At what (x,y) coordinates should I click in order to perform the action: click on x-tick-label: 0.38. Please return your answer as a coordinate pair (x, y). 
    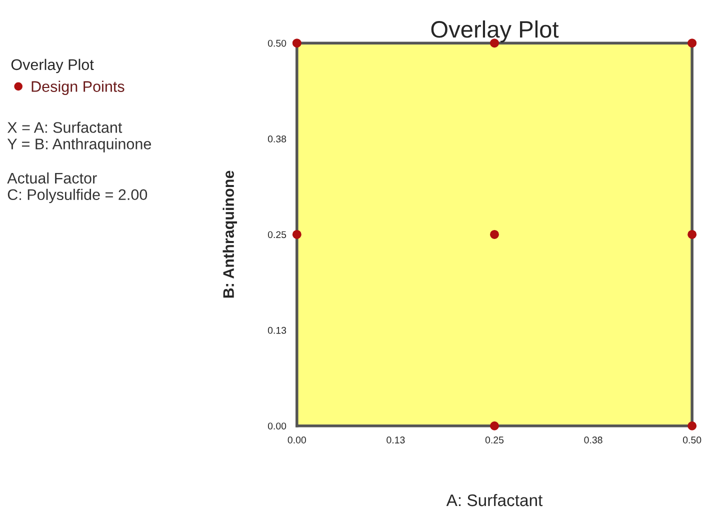
    Looking at the image, I should click on (593, 440).